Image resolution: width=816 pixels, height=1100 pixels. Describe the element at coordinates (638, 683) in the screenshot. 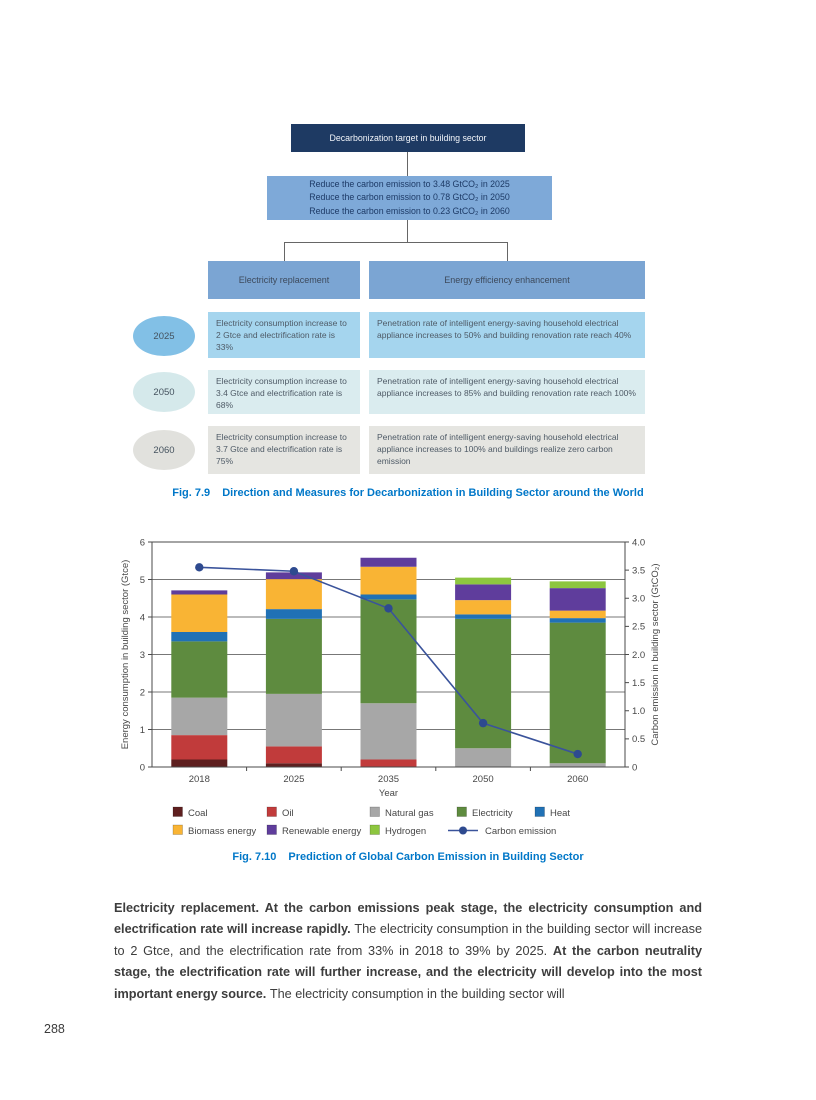

I see `svg-text: 1.5` at that location.